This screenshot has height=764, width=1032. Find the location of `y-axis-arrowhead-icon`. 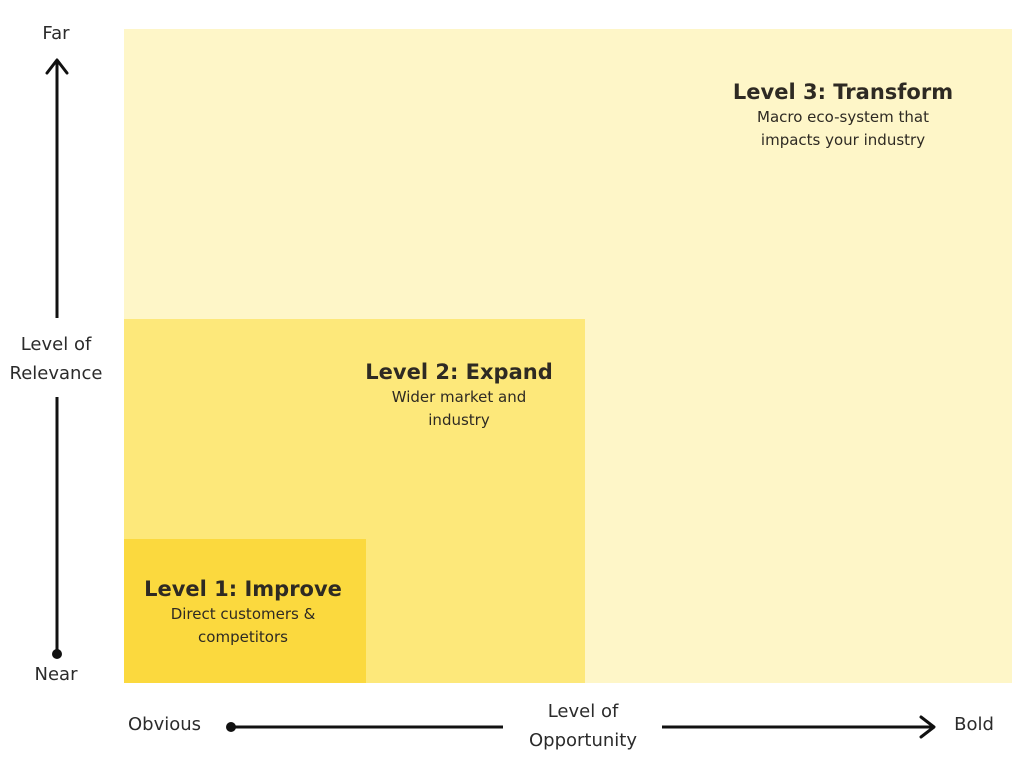

y-axis-arrowhead-icon is located at coordinates (57, 66).